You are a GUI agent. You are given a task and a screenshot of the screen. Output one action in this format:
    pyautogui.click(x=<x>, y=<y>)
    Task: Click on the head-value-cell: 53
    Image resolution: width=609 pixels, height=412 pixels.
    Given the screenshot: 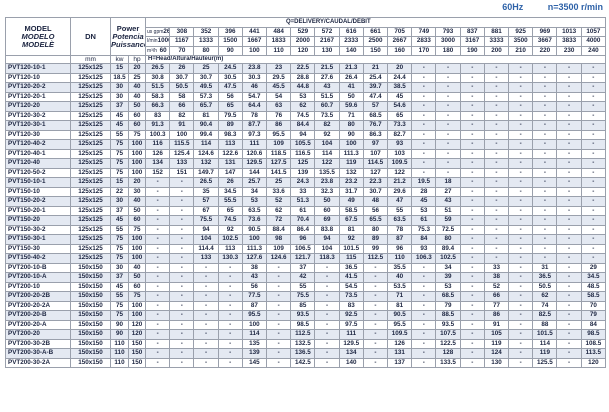 What is the action you would take?
    pyautogui.click(x=303, y=96)
    